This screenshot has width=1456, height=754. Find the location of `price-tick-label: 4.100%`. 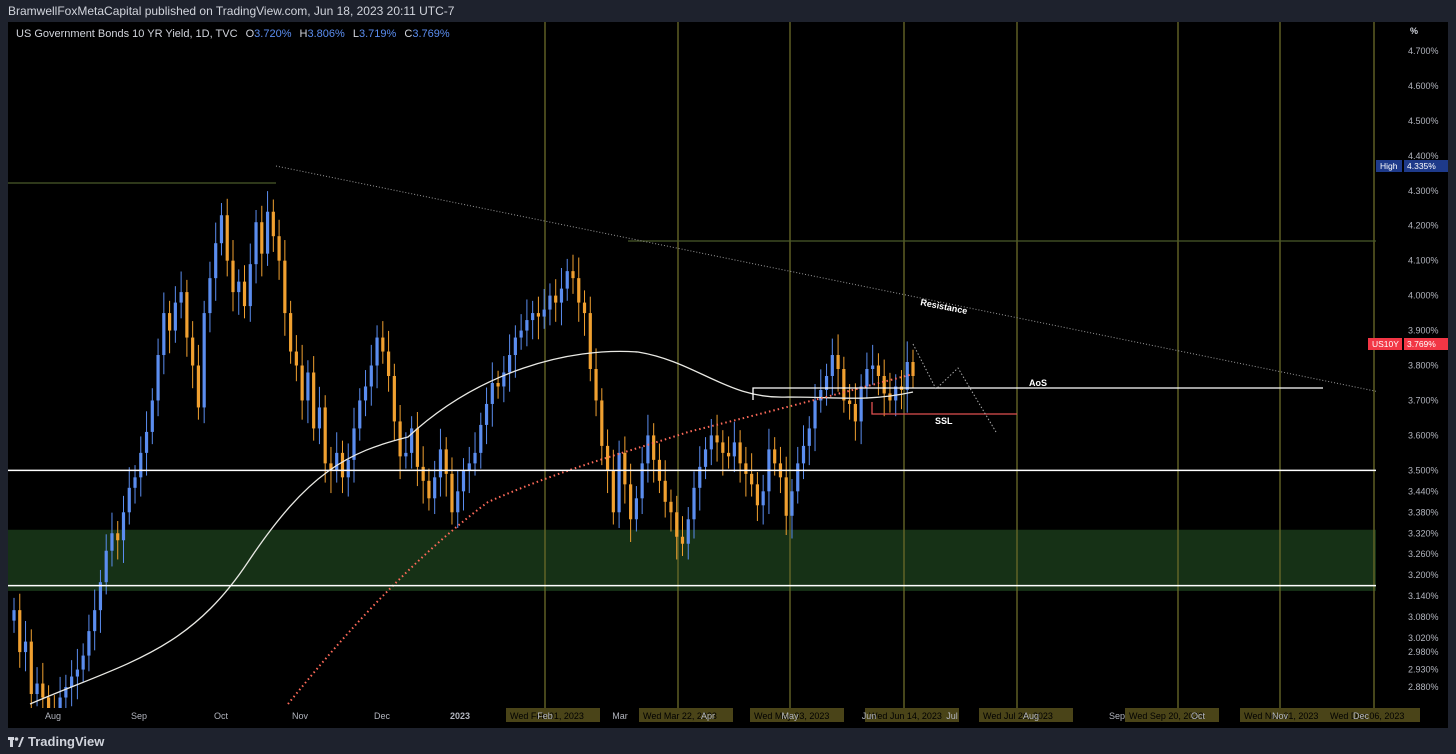

price-tick-label: 4.100% is located at coordinates (1423, 261).